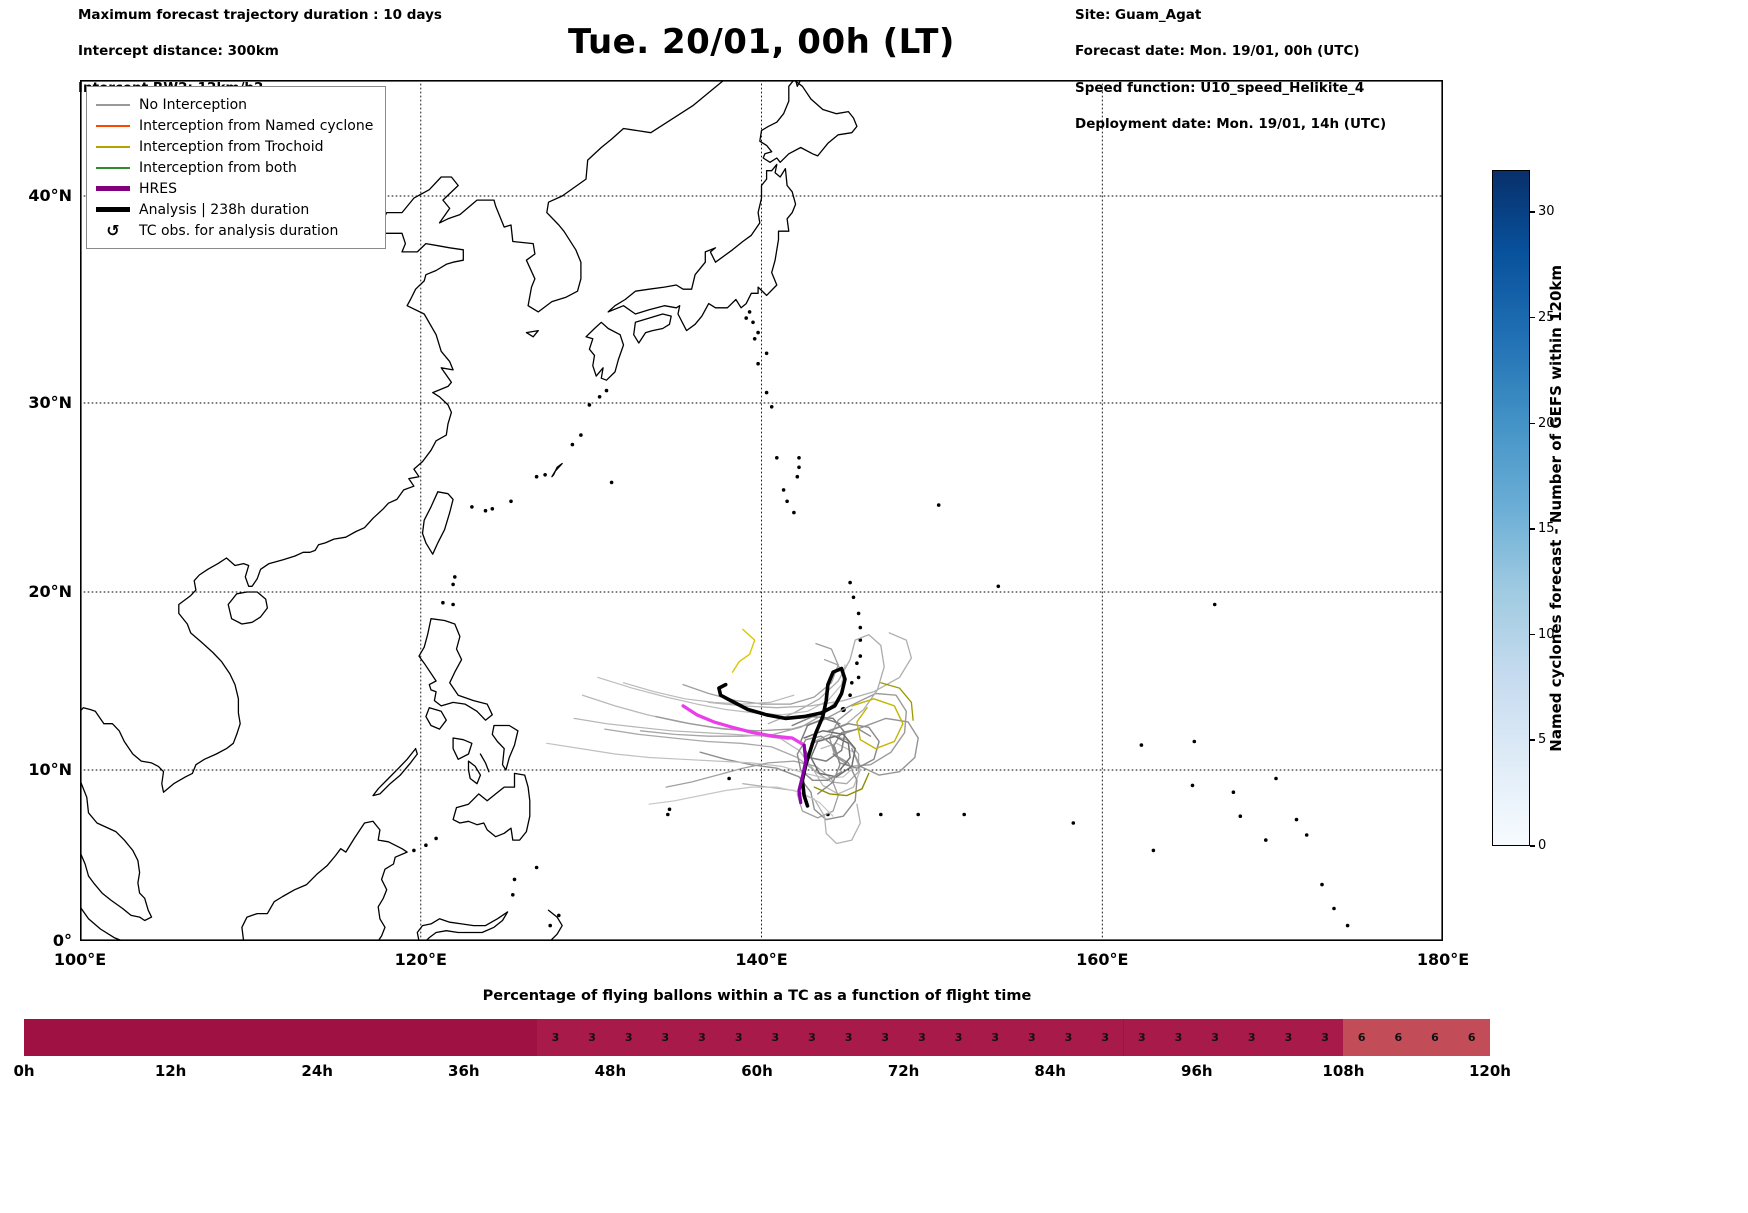 This screenshot has width=1748, height=1213. What do you see at coordinates (1532, 423) in the screenshot?
I see `colorbar-tick-mark` at bounding box center [1532, 423].